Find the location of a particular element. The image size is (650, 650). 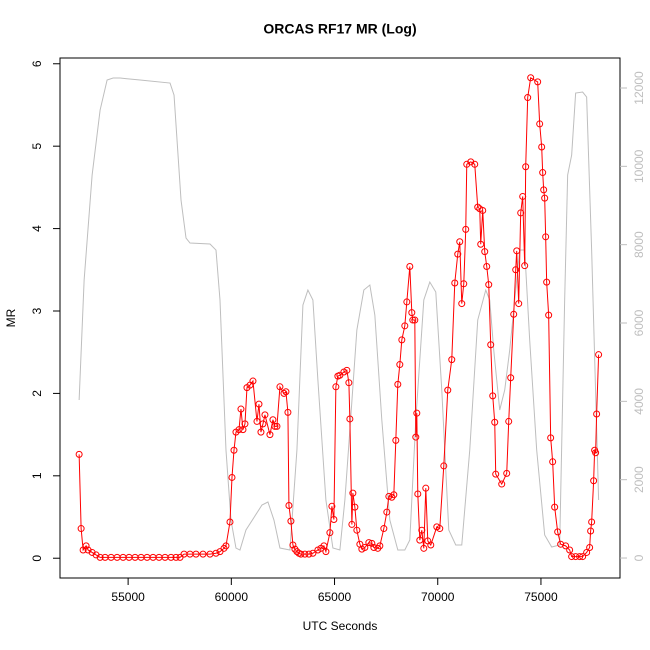

y-tick-label: 0 is located at coordinates (37, 558).